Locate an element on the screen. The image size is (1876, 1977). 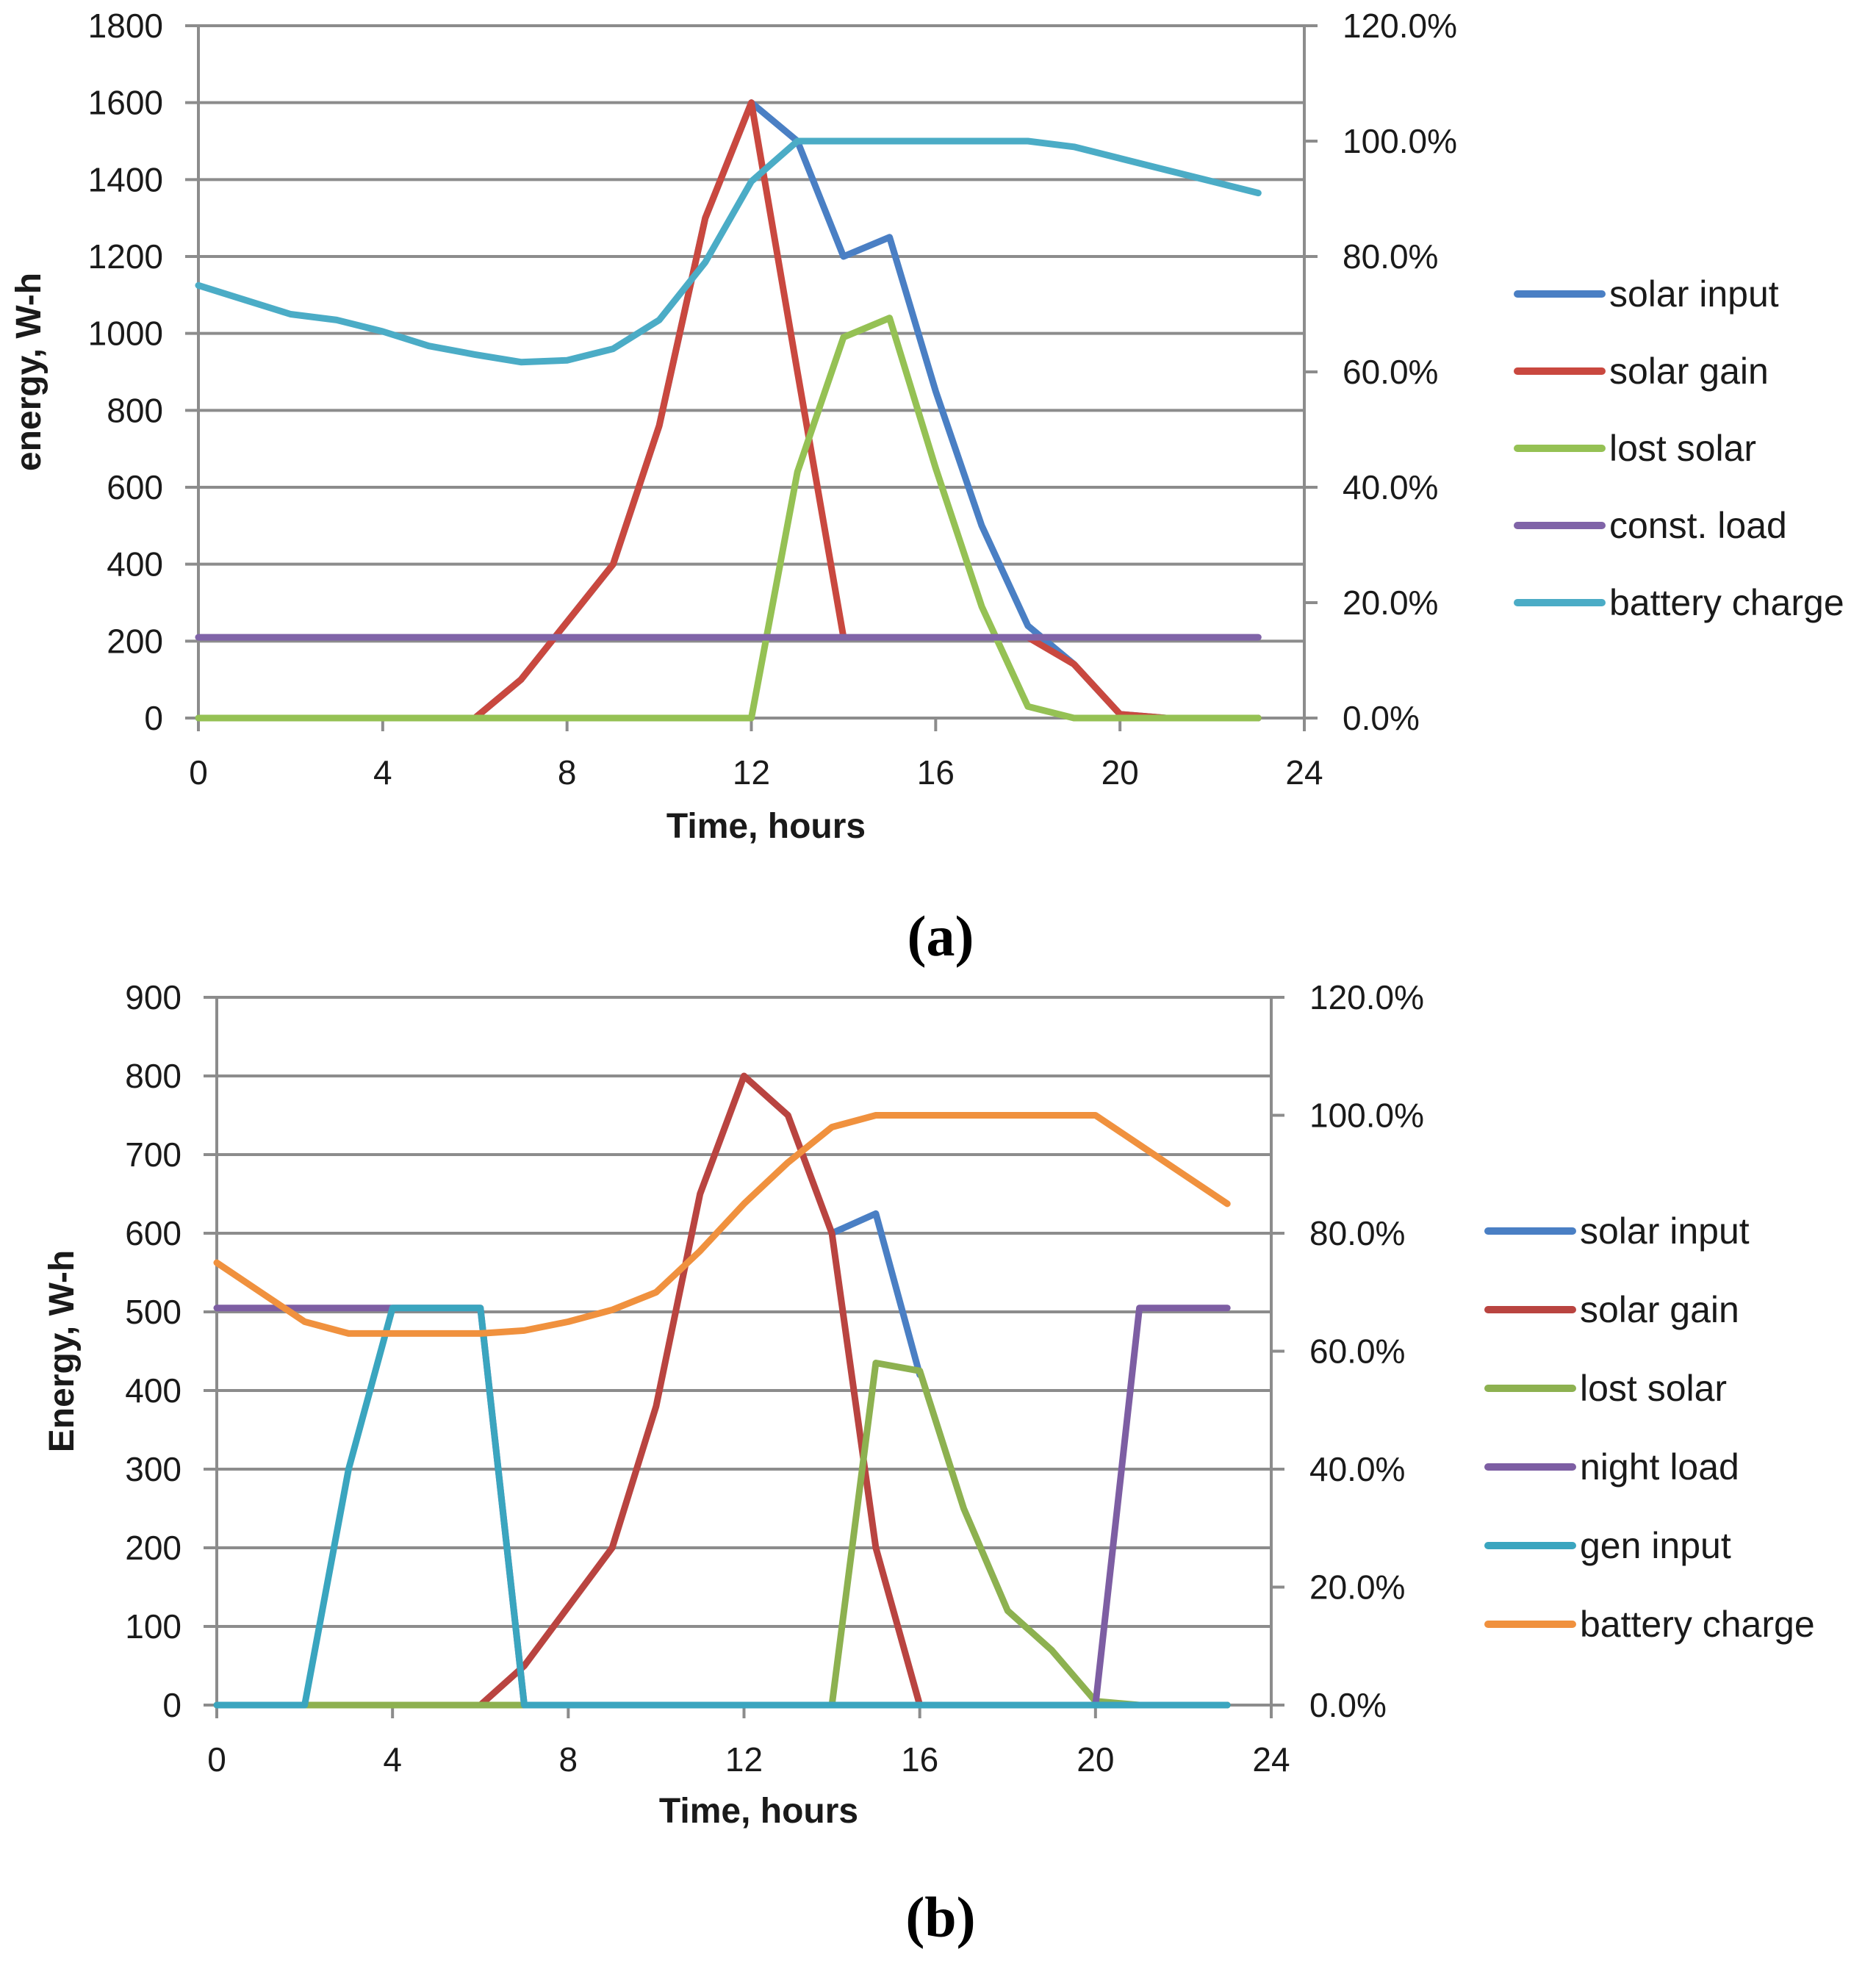
y-tick-label: 100 is located at coordinates (153, 1626).